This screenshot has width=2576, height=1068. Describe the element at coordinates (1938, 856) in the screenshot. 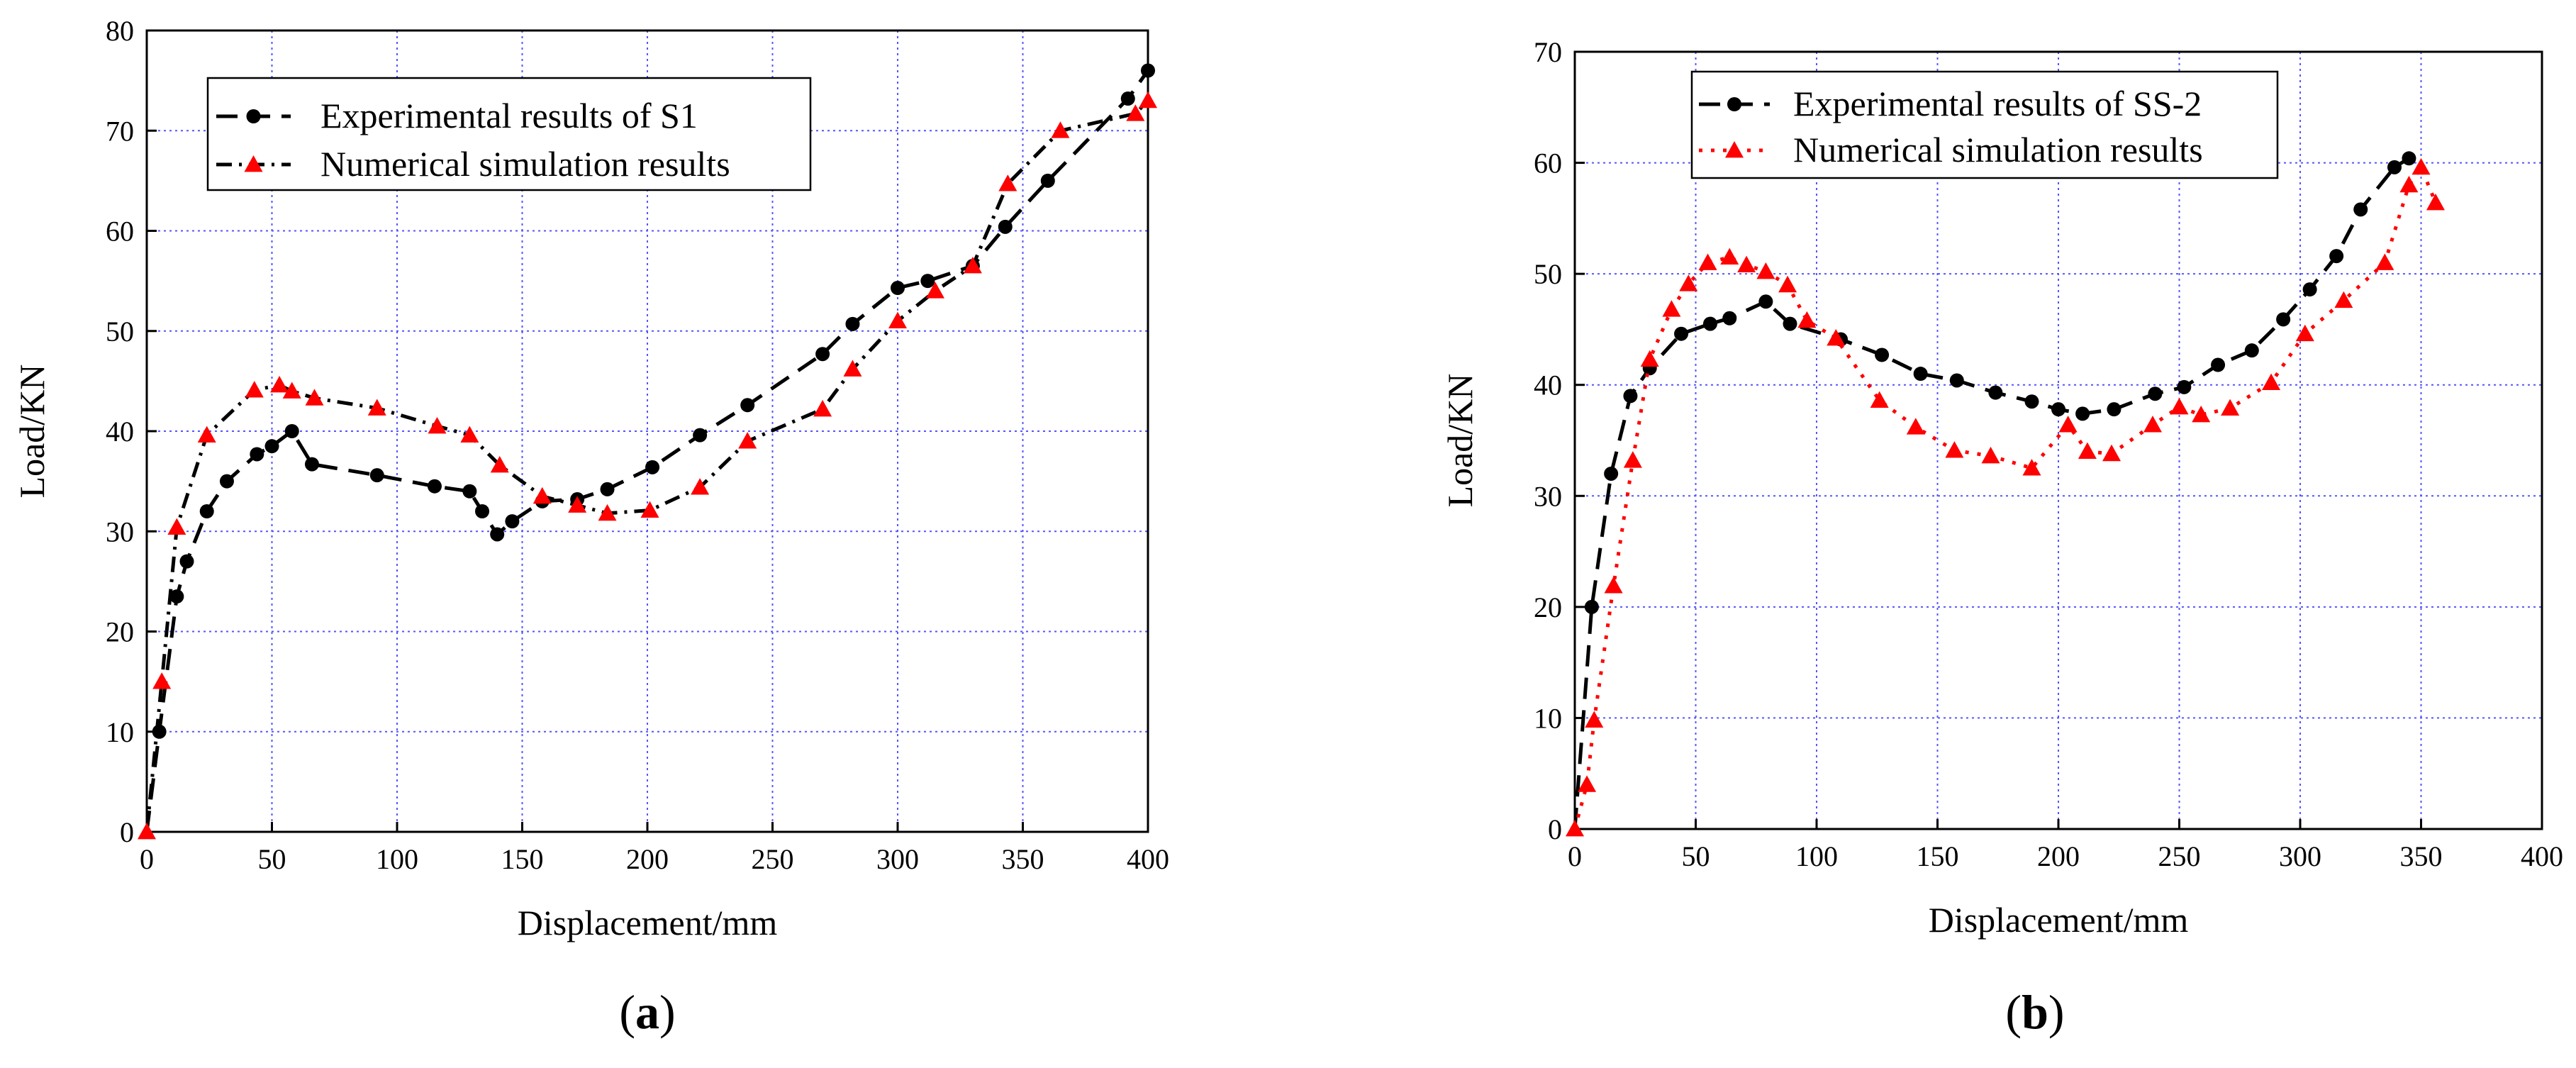

I see `x-tick-label: 150` at that location.